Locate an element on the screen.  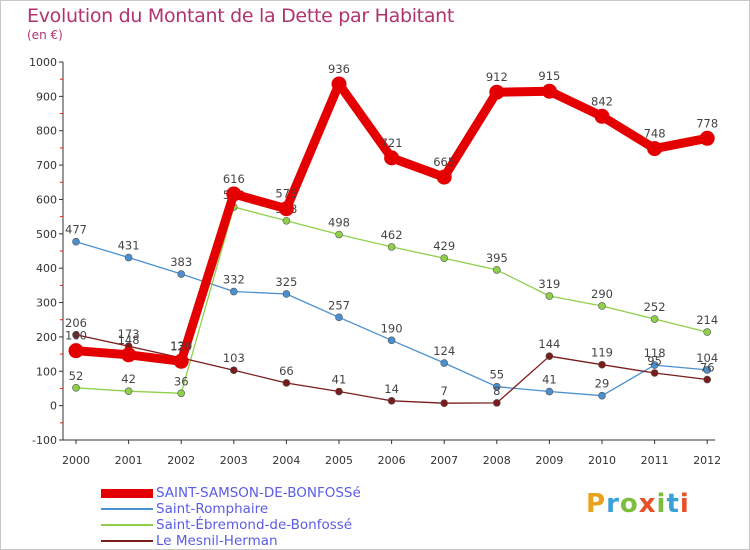
logo-letter: o is located at coordinates (629, 504).